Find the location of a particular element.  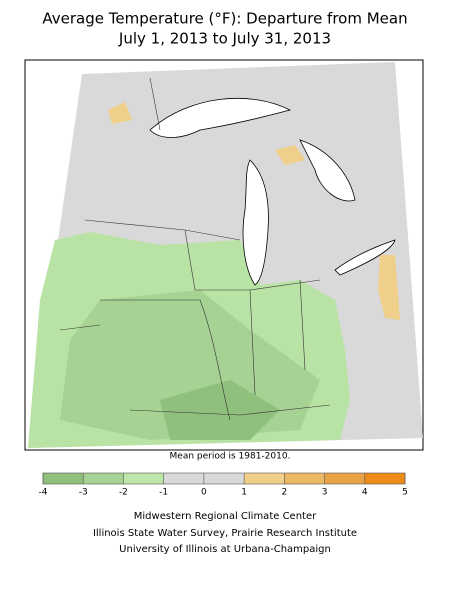

tick-label: 5 is located at coordinates (405, 493).